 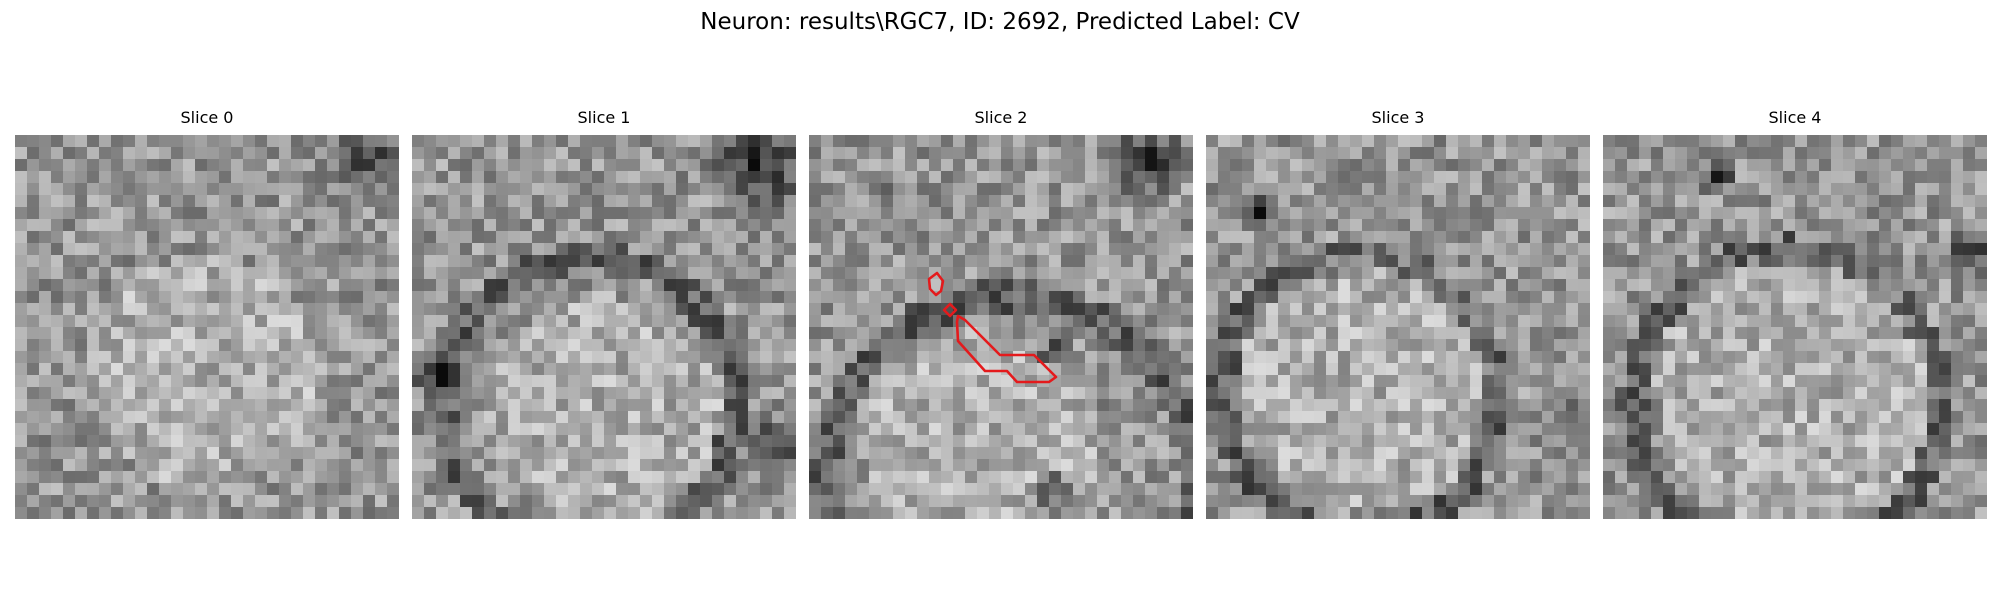 What do you see at coordinates (1795, 117) in the screenshot?
I see `slice-title: Slice 4` at bounding box center [1795, 117].